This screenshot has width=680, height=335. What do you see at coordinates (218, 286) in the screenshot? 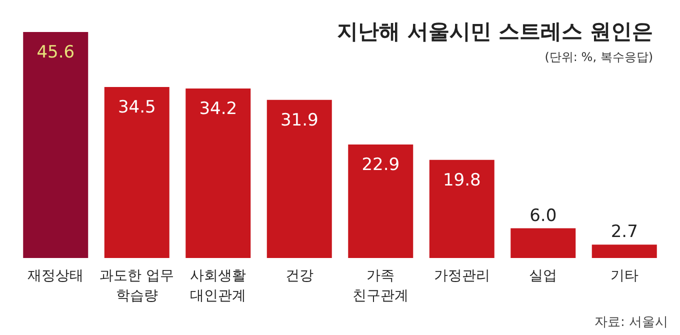
I see `x-tick-label: 사회생활 대인관계` at bounding box center [218, 286].